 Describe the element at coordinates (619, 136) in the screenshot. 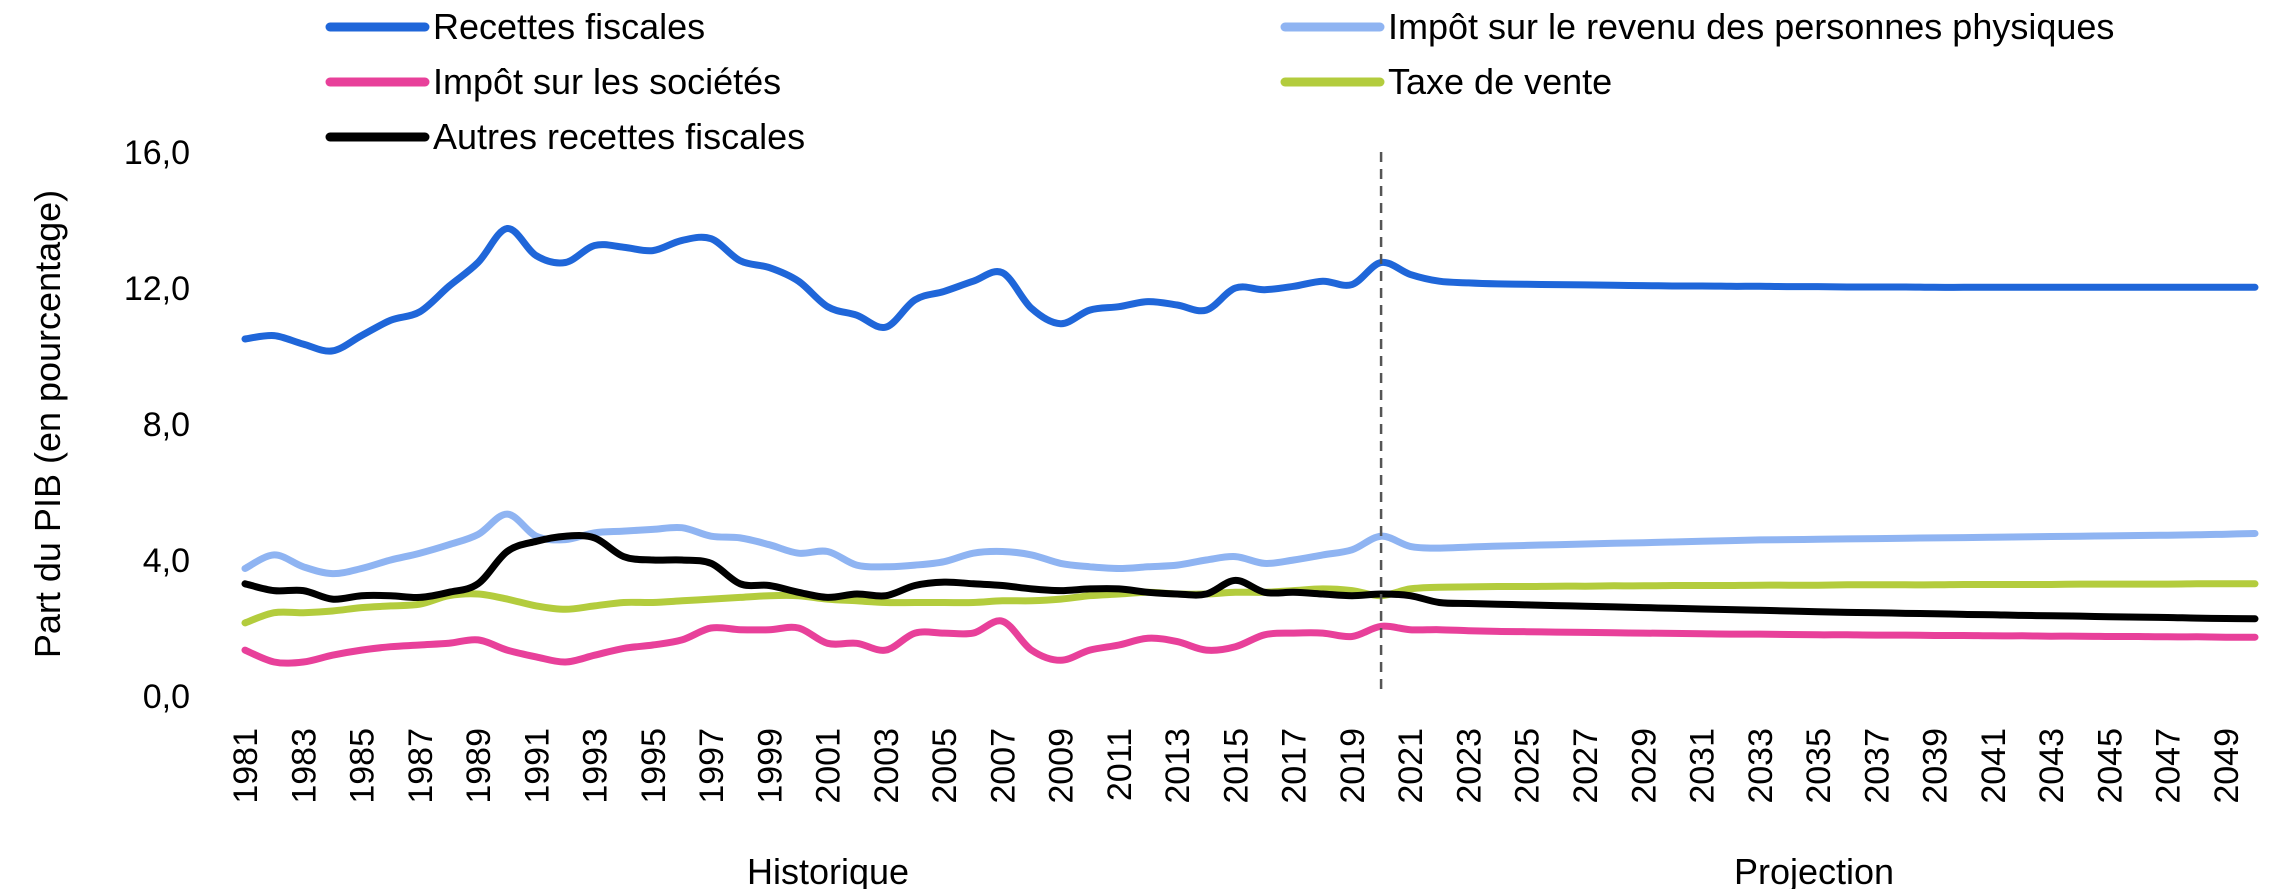

I see `legend-label: Autres recettes fiscales` at that location.